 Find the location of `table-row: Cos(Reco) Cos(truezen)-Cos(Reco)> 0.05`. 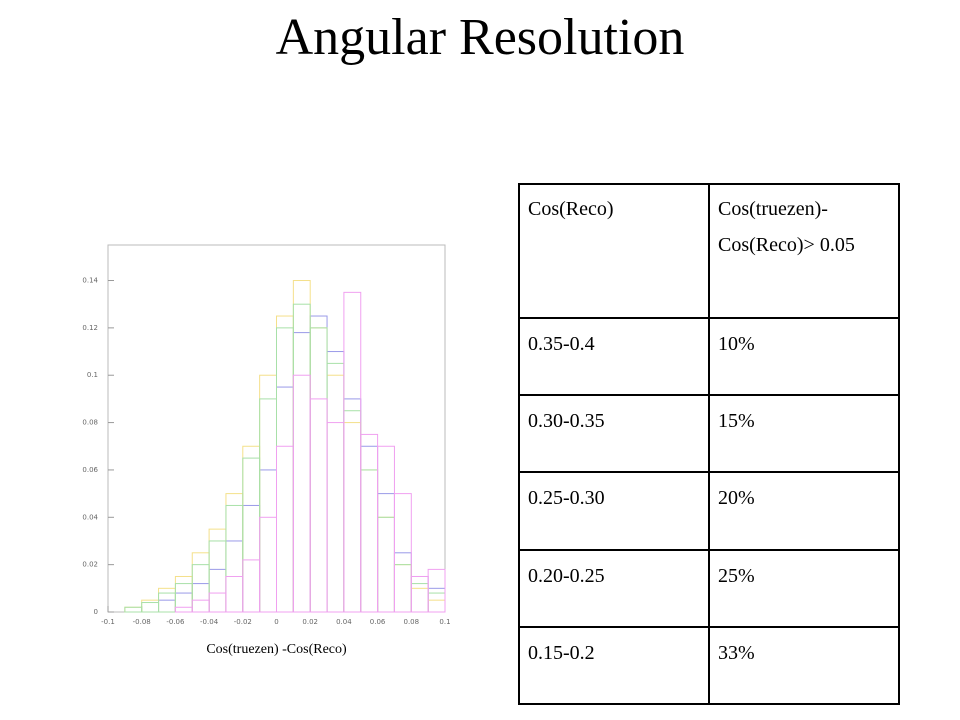

table-row: Cos(Reco) Cos(truezen)-Cos(Reco)> 0.05 is located at coordinates (709, 251).